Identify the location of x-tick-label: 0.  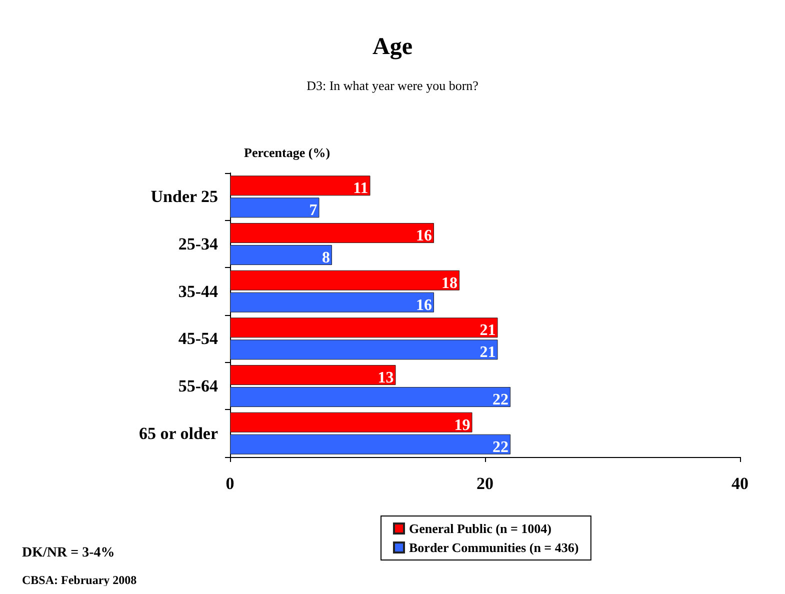
(230, 483).